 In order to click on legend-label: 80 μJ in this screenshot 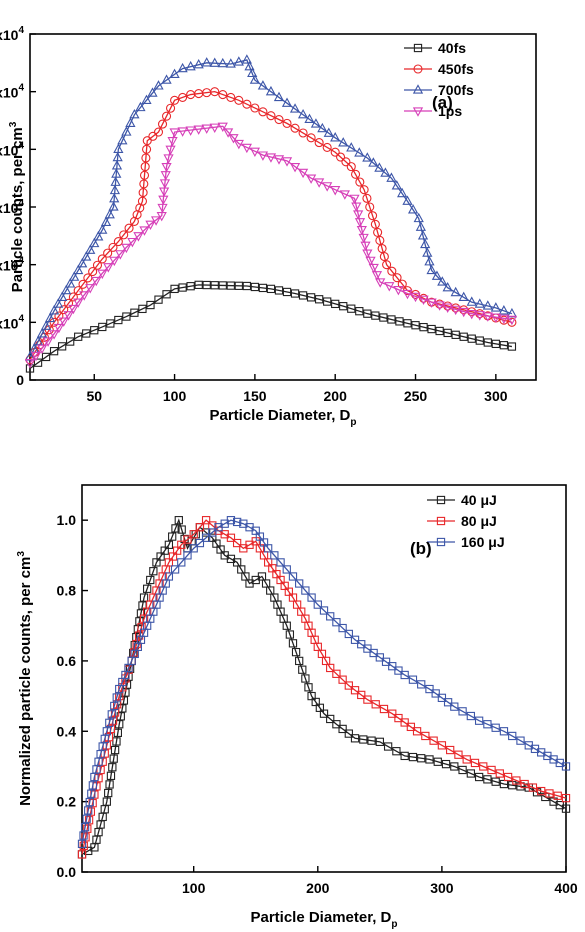, I will do `click(479, 521)`.